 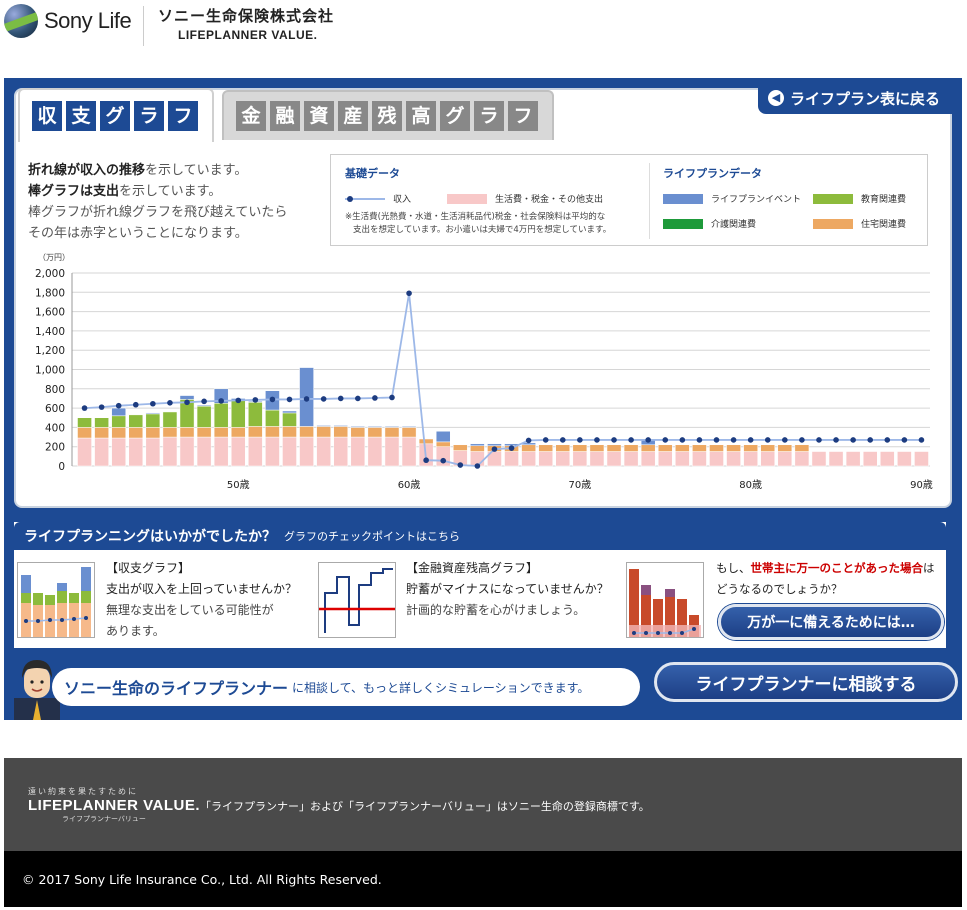 What do you see at coordinates (483, 39) in the screenshot?
I see `site-header: Sony Life ソニー生命保険株式会社 LIFEPLANNER VALUE.` at bounding box center [483, 39].